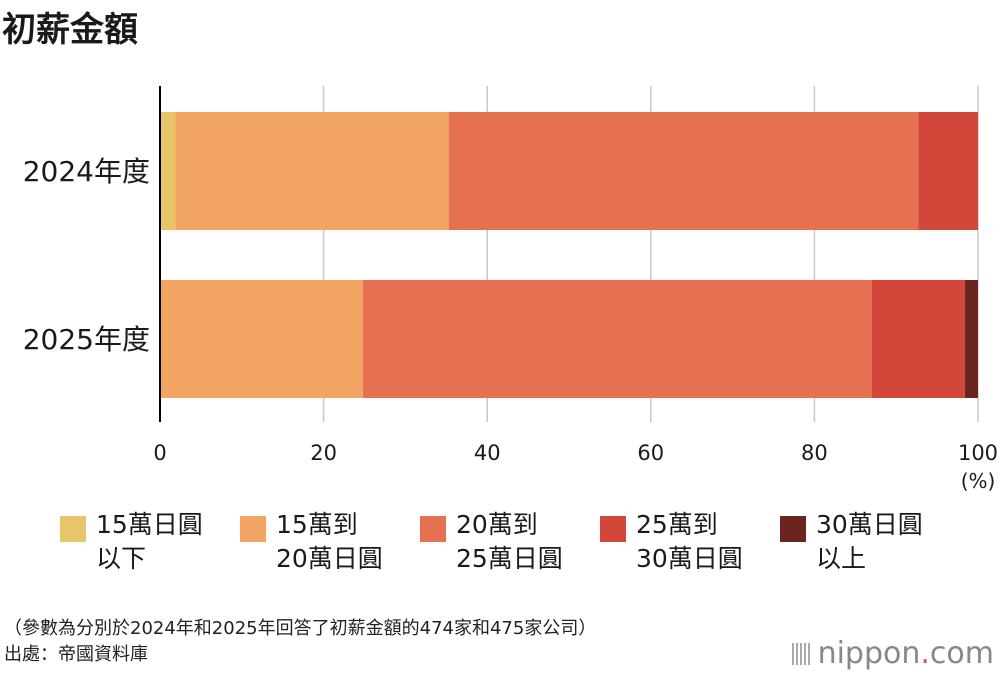 The width and height of the screenshot is (1000, 674). Describe the element at coordinates (869, 541) in the screenshot. I see `legend-label-4: 30萬日圓 以上` at that location.